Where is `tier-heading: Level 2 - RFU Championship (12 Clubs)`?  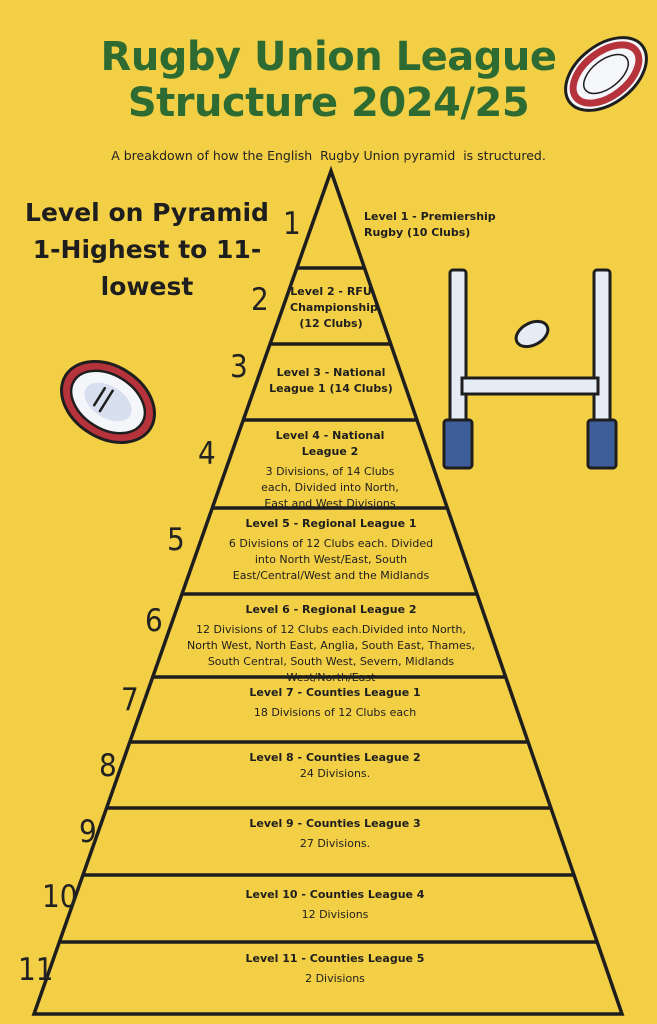
tier-heading: Level 2 - RFU Championship (12 Clubs) is located at coordinates (334, 307).